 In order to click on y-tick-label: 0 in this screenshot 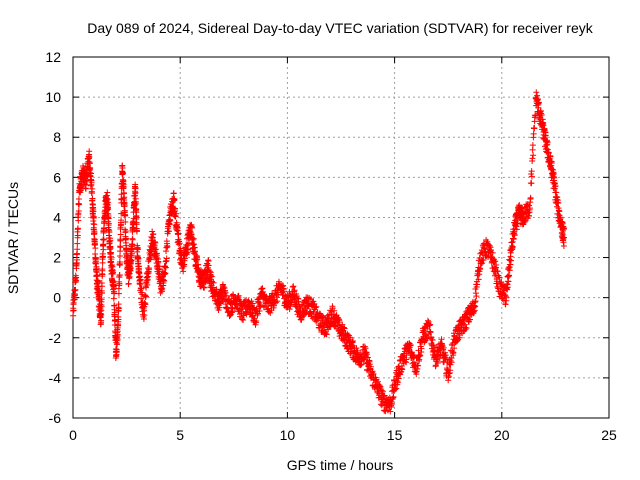, I will do `click(57, 298)`.